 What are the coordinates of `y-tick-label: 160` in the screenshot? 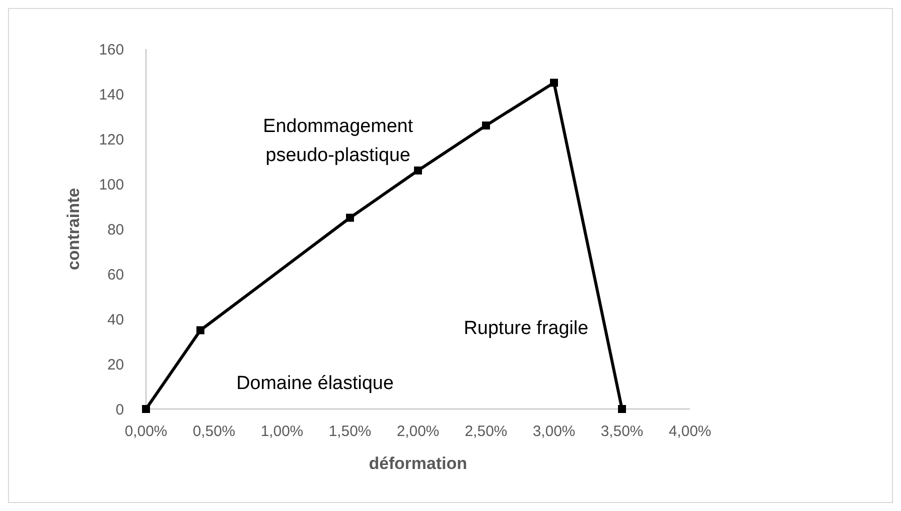 It's located at (111, 49).